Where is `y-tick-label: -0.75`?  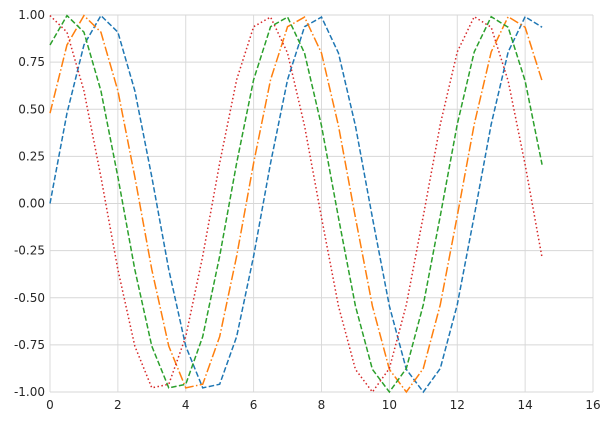 y-tick-label: -0.75 is located at coordinates (29, 345).